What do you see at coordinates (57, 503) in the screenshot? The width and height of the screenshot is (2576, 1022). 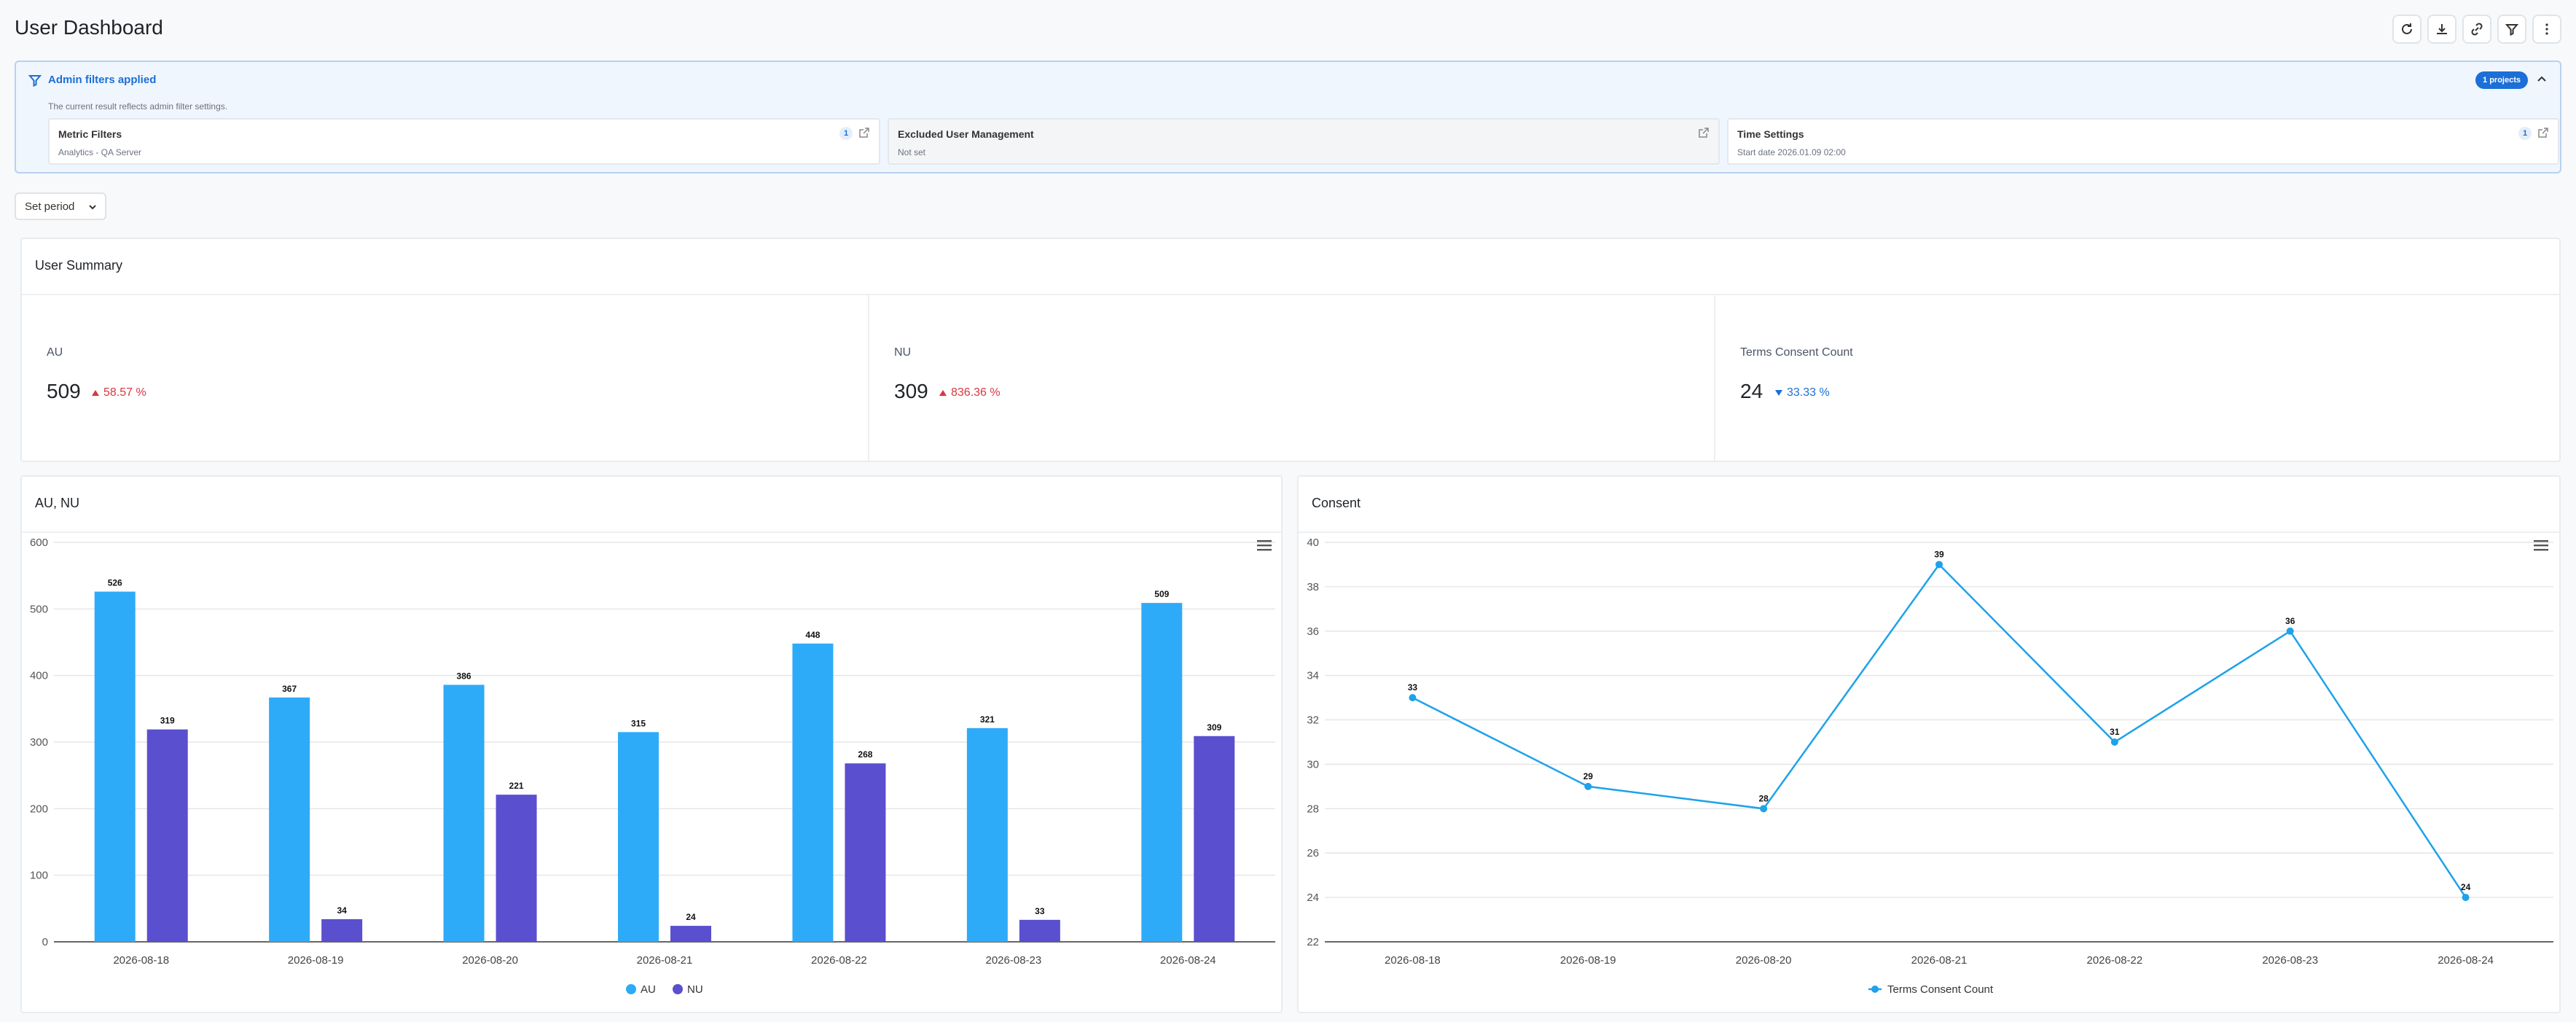 I see `au-nu-chart-title: AU, NU` at bounding box center [57, 503].